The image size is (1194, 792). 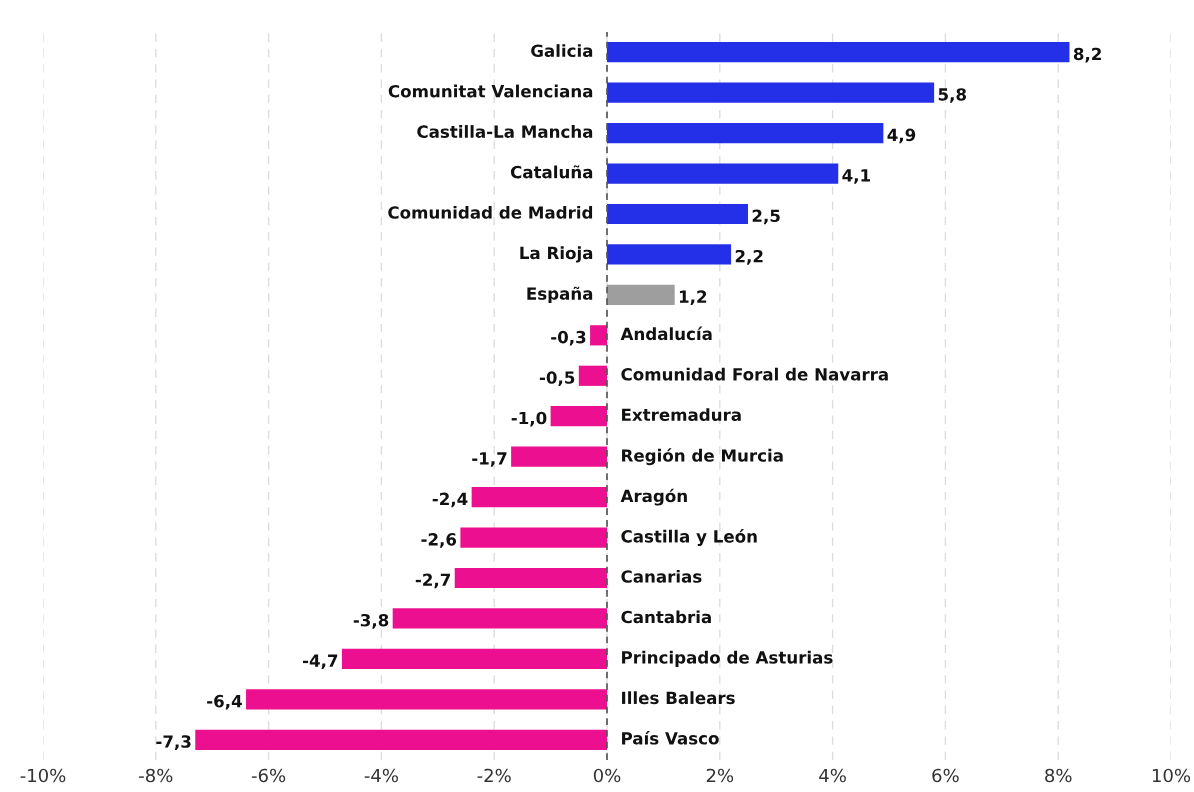 I want to click on x-tick-label: -2%, so click(x=494, y=775).